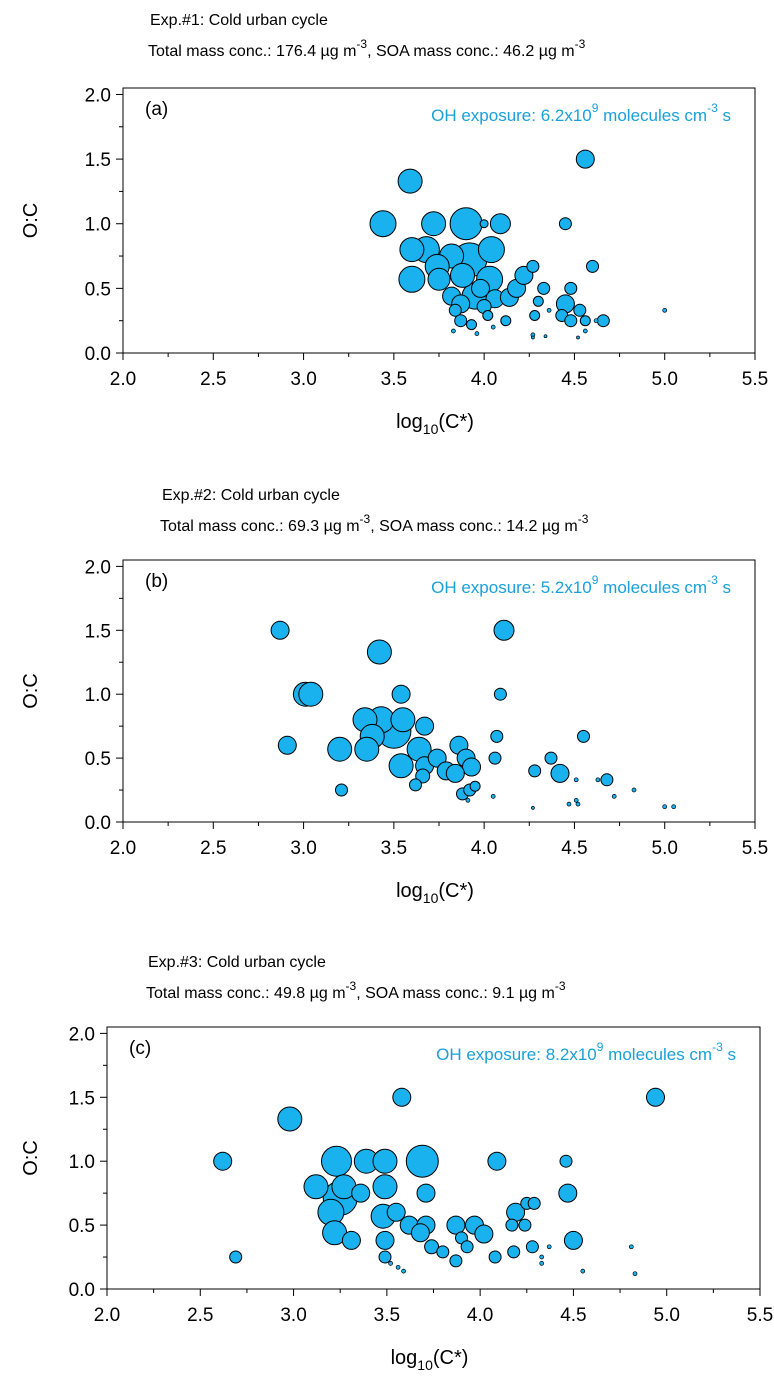  What do you see at coordinates (98, 289) in the screenshot?
I see `y-tick-label: 0.5` at bounding box center [98, 289].